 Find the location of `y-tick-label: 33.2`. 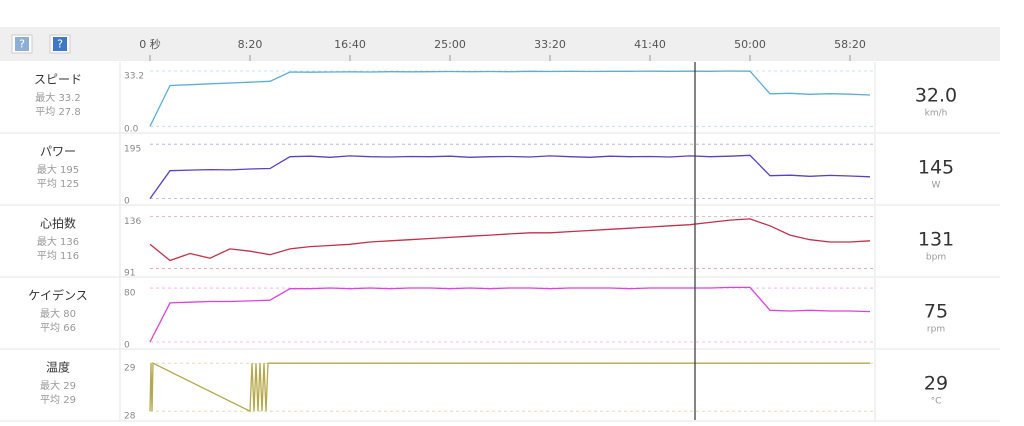

y-tick-label: 33.2 is located at coordinates (134, 77).